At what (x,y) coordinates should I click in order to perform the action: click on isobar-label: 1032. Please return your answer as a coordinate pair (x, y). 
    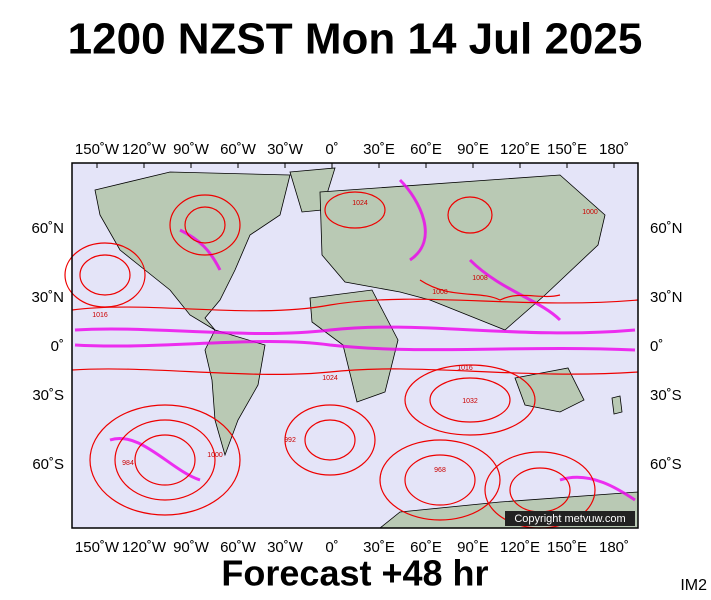
    Looking at the image, I should click on (470, 401).